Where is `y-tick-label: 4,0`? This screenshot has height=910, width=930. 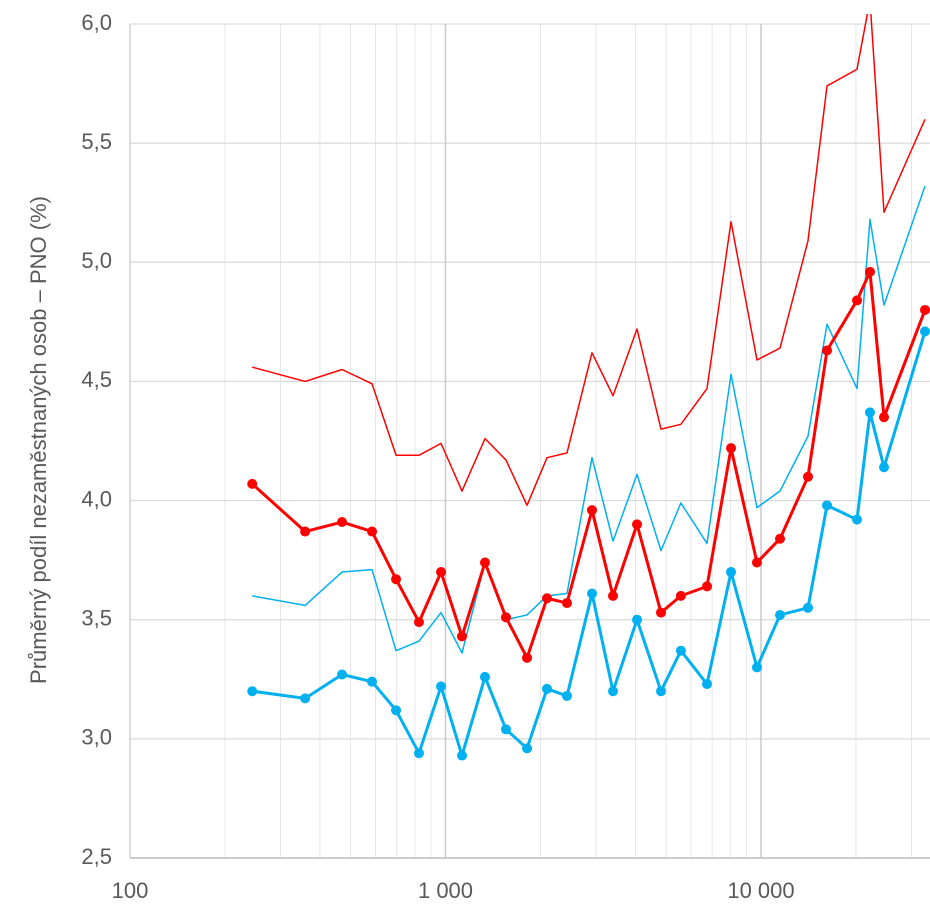
y-tick-label: 4,0 is located at coordinates (96, 498).